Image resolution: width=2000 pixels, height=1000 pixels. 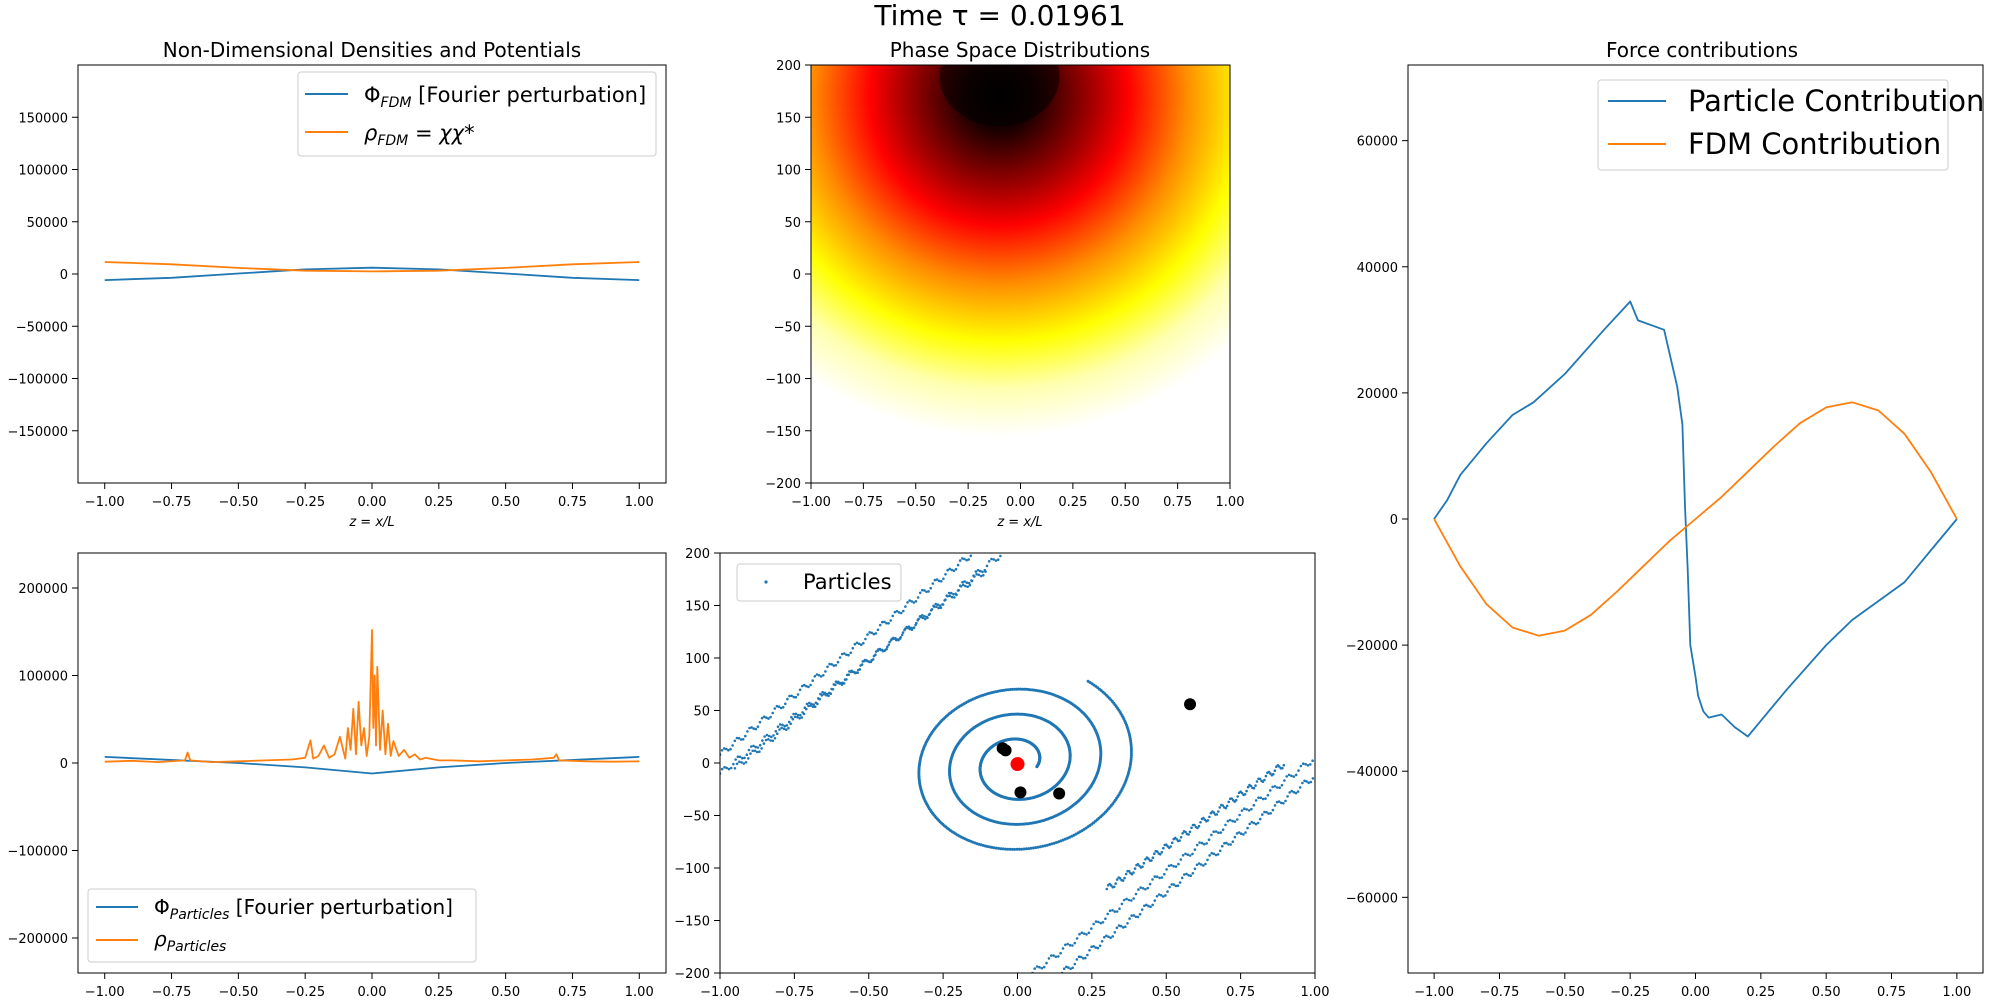 I want to click on phase-xtick-label: 0.25, so click(x=1072, y=502).